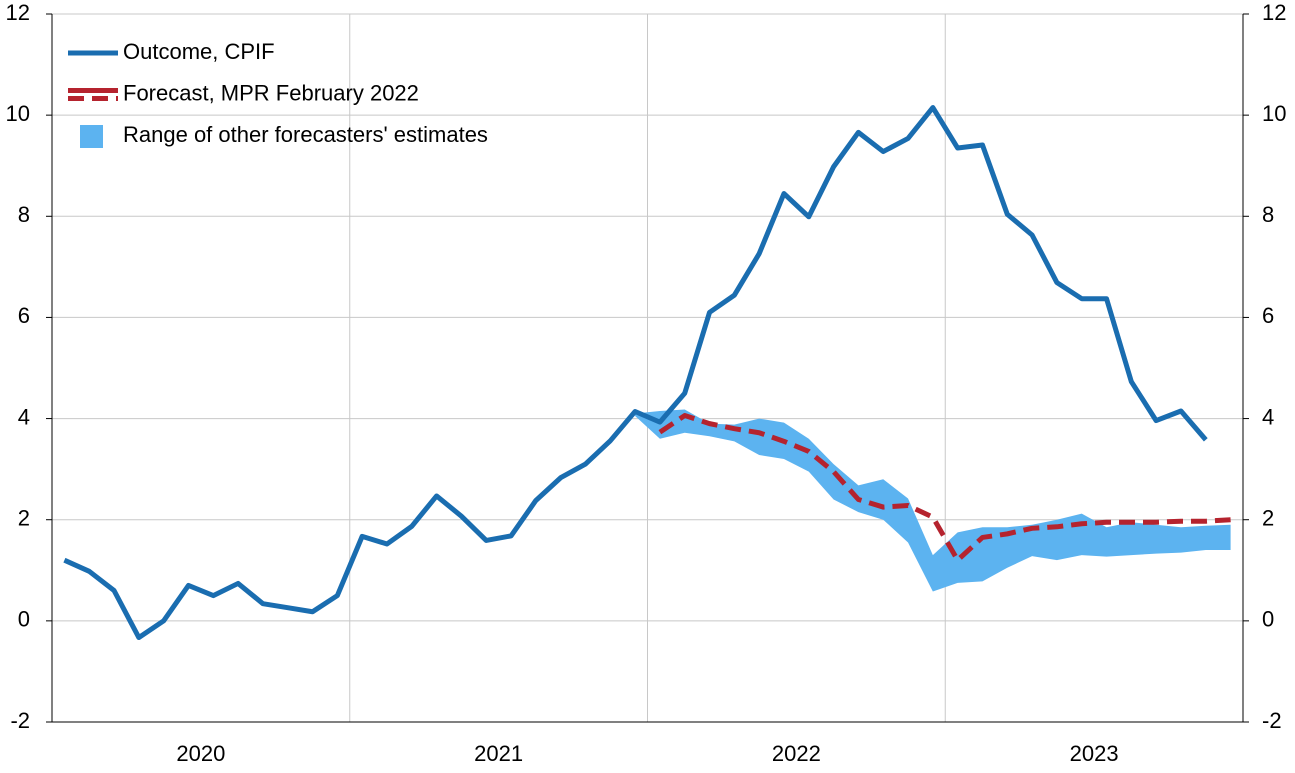 The height and width of the screenshot is (773, 1295). Describe the element at coordinates (271, 92) in the screenshot. I see `legend-label: Forecast, MPR February 2022` at that location.